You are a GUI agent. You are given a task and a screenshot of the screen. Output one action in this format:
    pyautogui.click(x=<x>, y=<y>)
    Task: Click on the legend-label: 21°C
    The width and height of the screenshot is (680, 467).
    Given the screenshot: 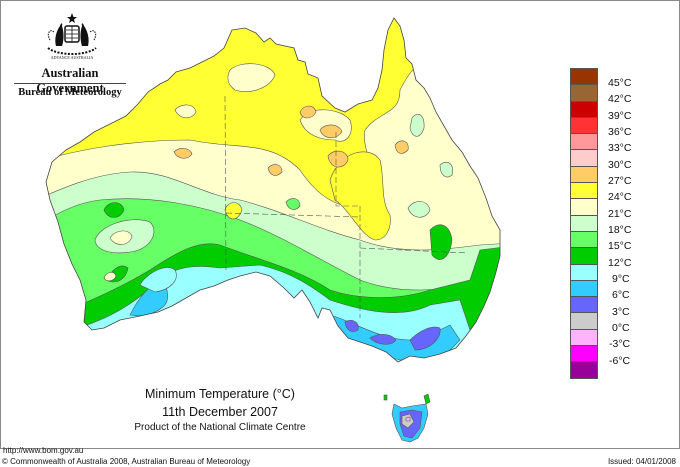 What is the action you would take?
    pyautogui.click(x=620, y=214)
    